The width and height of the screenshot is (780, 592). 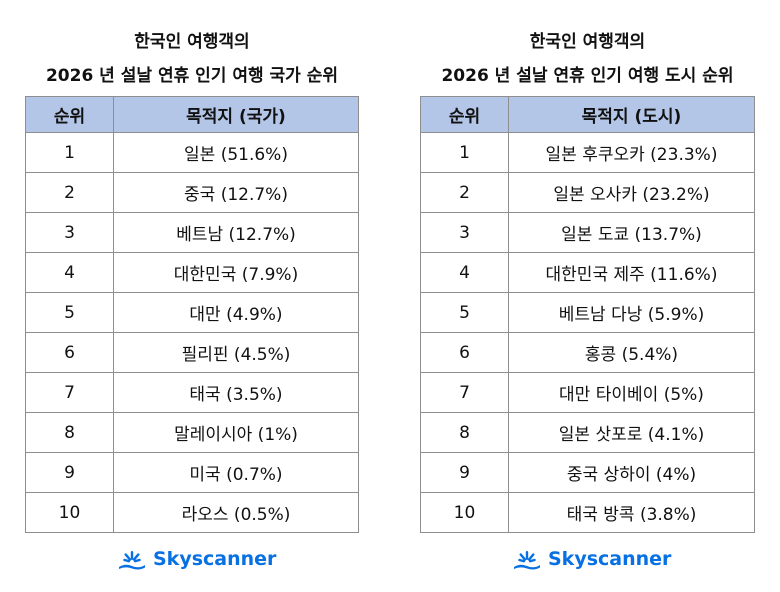 I want to click on table-row: 5 베트남 다낭 (5.9%), so click(x=587, y=312).